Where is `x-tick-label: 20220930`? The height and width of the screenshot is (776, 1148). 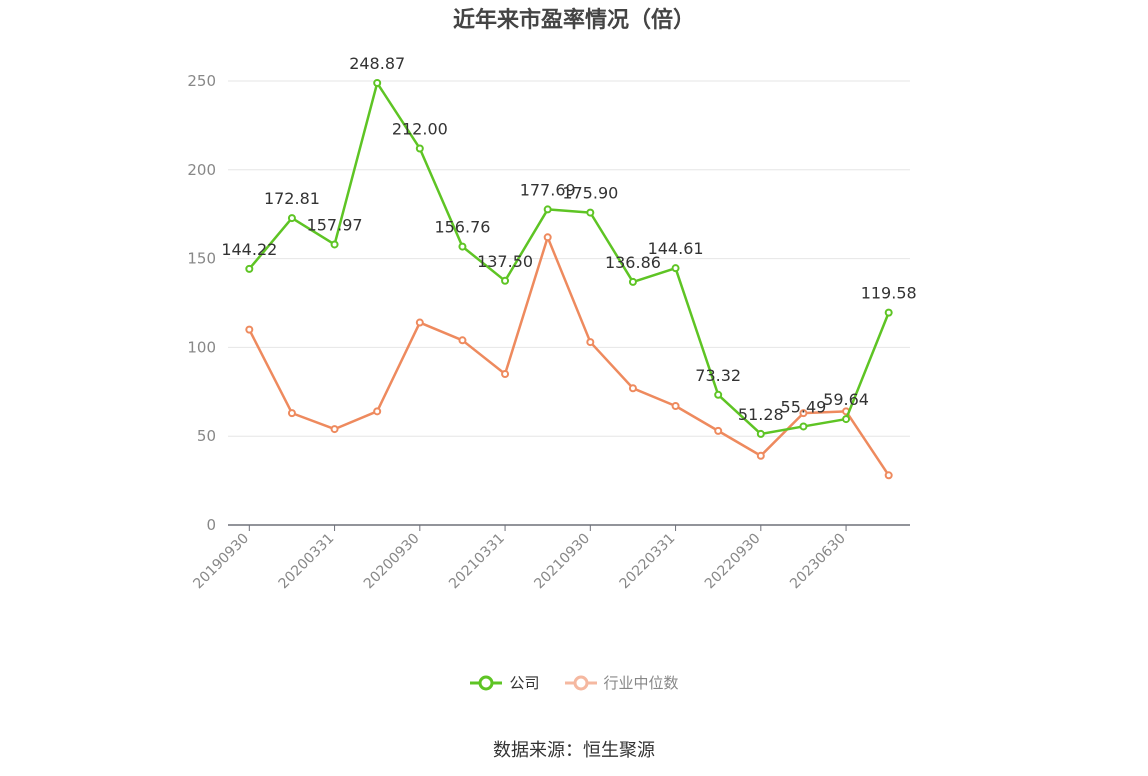 x-tick-label: 20220930 is located at coordinates (733, 562).